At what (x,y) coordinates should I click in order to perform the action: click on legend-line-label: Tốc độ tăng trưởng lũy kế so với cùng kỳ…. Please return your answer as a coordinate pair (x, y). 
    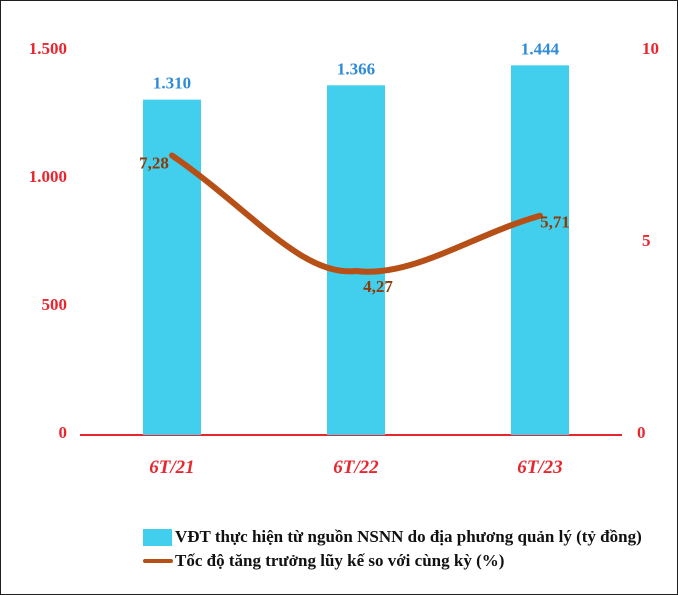
    Looking at the image, I should click on (340, 560).